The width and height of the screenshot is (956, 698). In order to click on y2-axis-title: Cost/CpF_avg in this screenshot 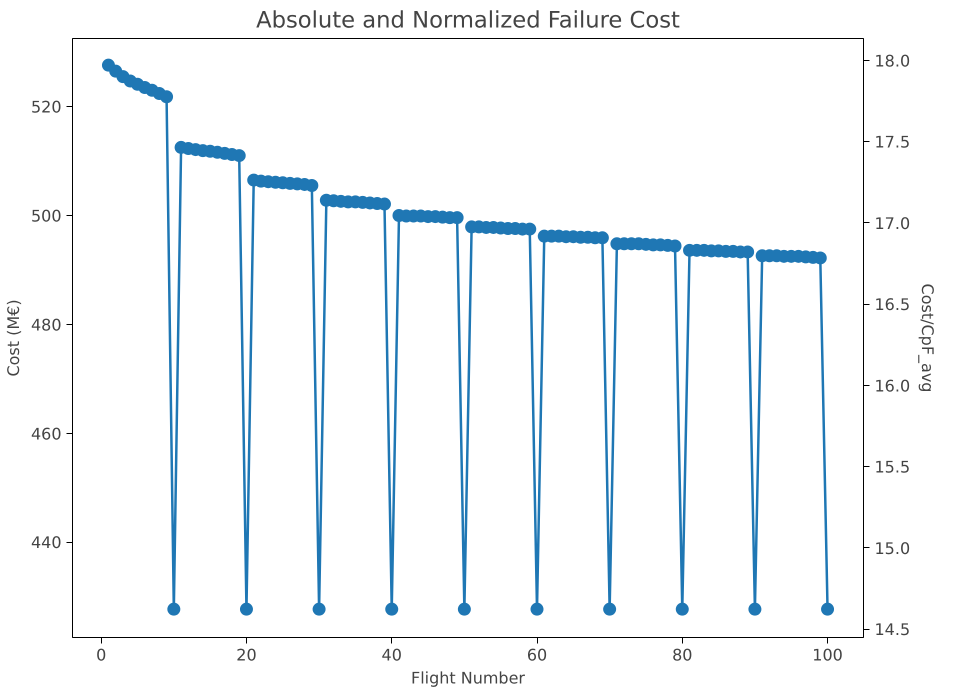, I will do `click(928, 338)`.